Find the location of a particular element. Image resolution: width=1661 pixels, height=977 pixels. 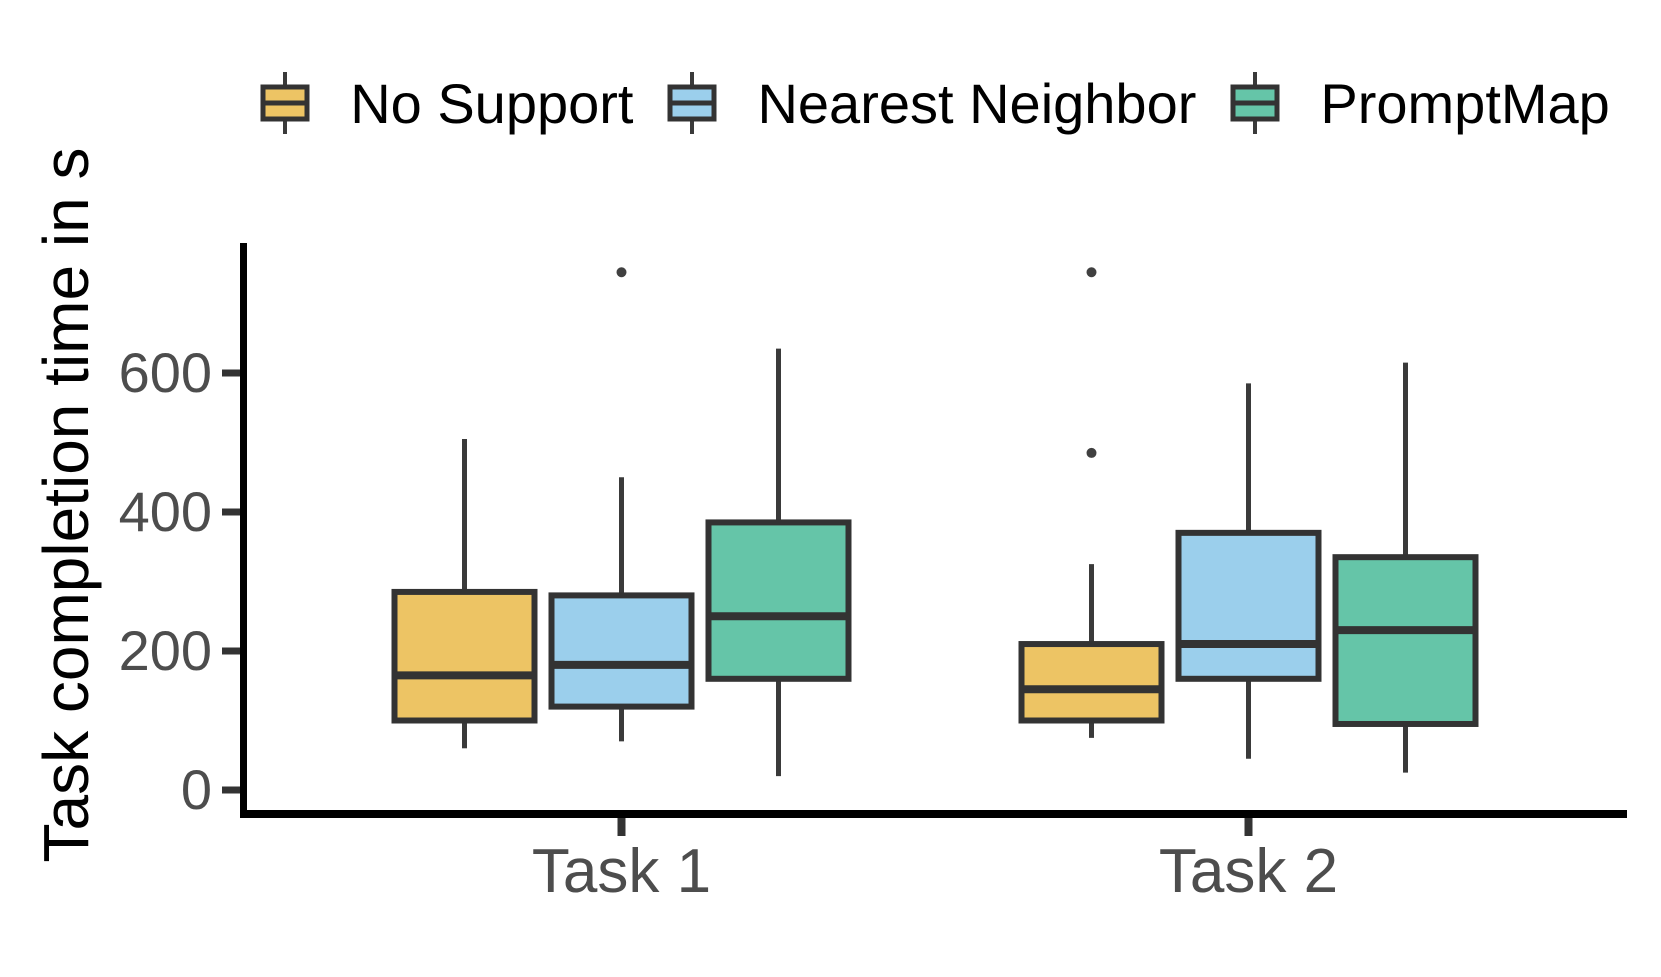

y-axis-line is located at coordinates (243, 530).